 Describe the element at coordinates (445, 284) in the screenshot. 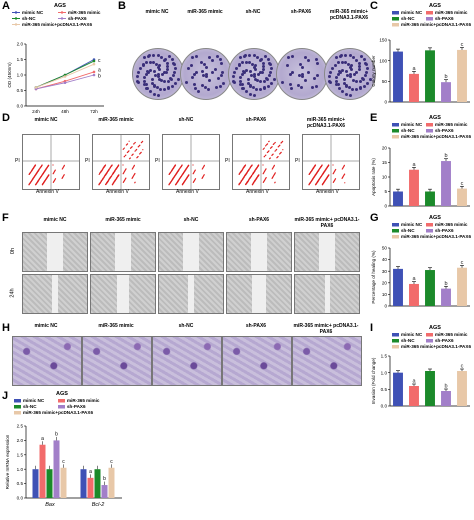

I see `significance-label: b` at that location.